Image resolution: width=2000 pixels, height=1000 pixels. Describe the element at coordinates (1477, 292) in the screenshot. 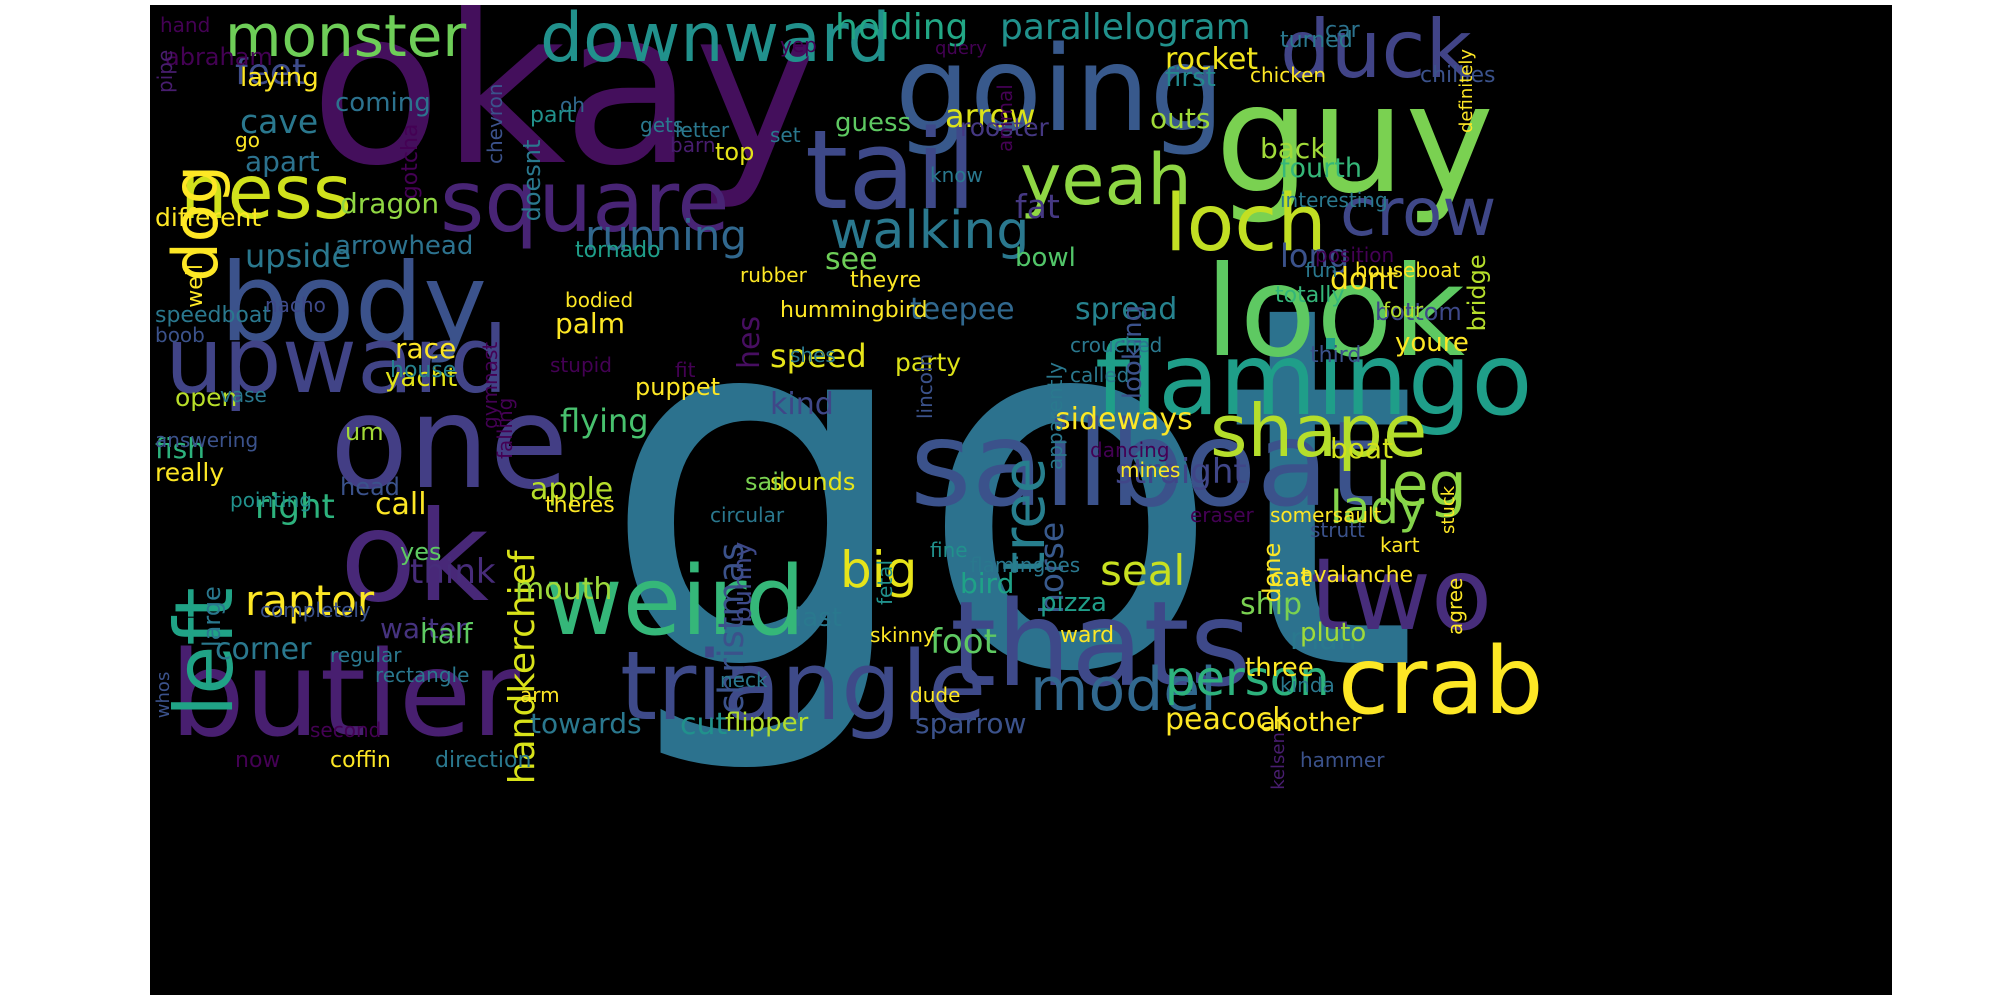

I see `cloud-word: bridge` at that location.